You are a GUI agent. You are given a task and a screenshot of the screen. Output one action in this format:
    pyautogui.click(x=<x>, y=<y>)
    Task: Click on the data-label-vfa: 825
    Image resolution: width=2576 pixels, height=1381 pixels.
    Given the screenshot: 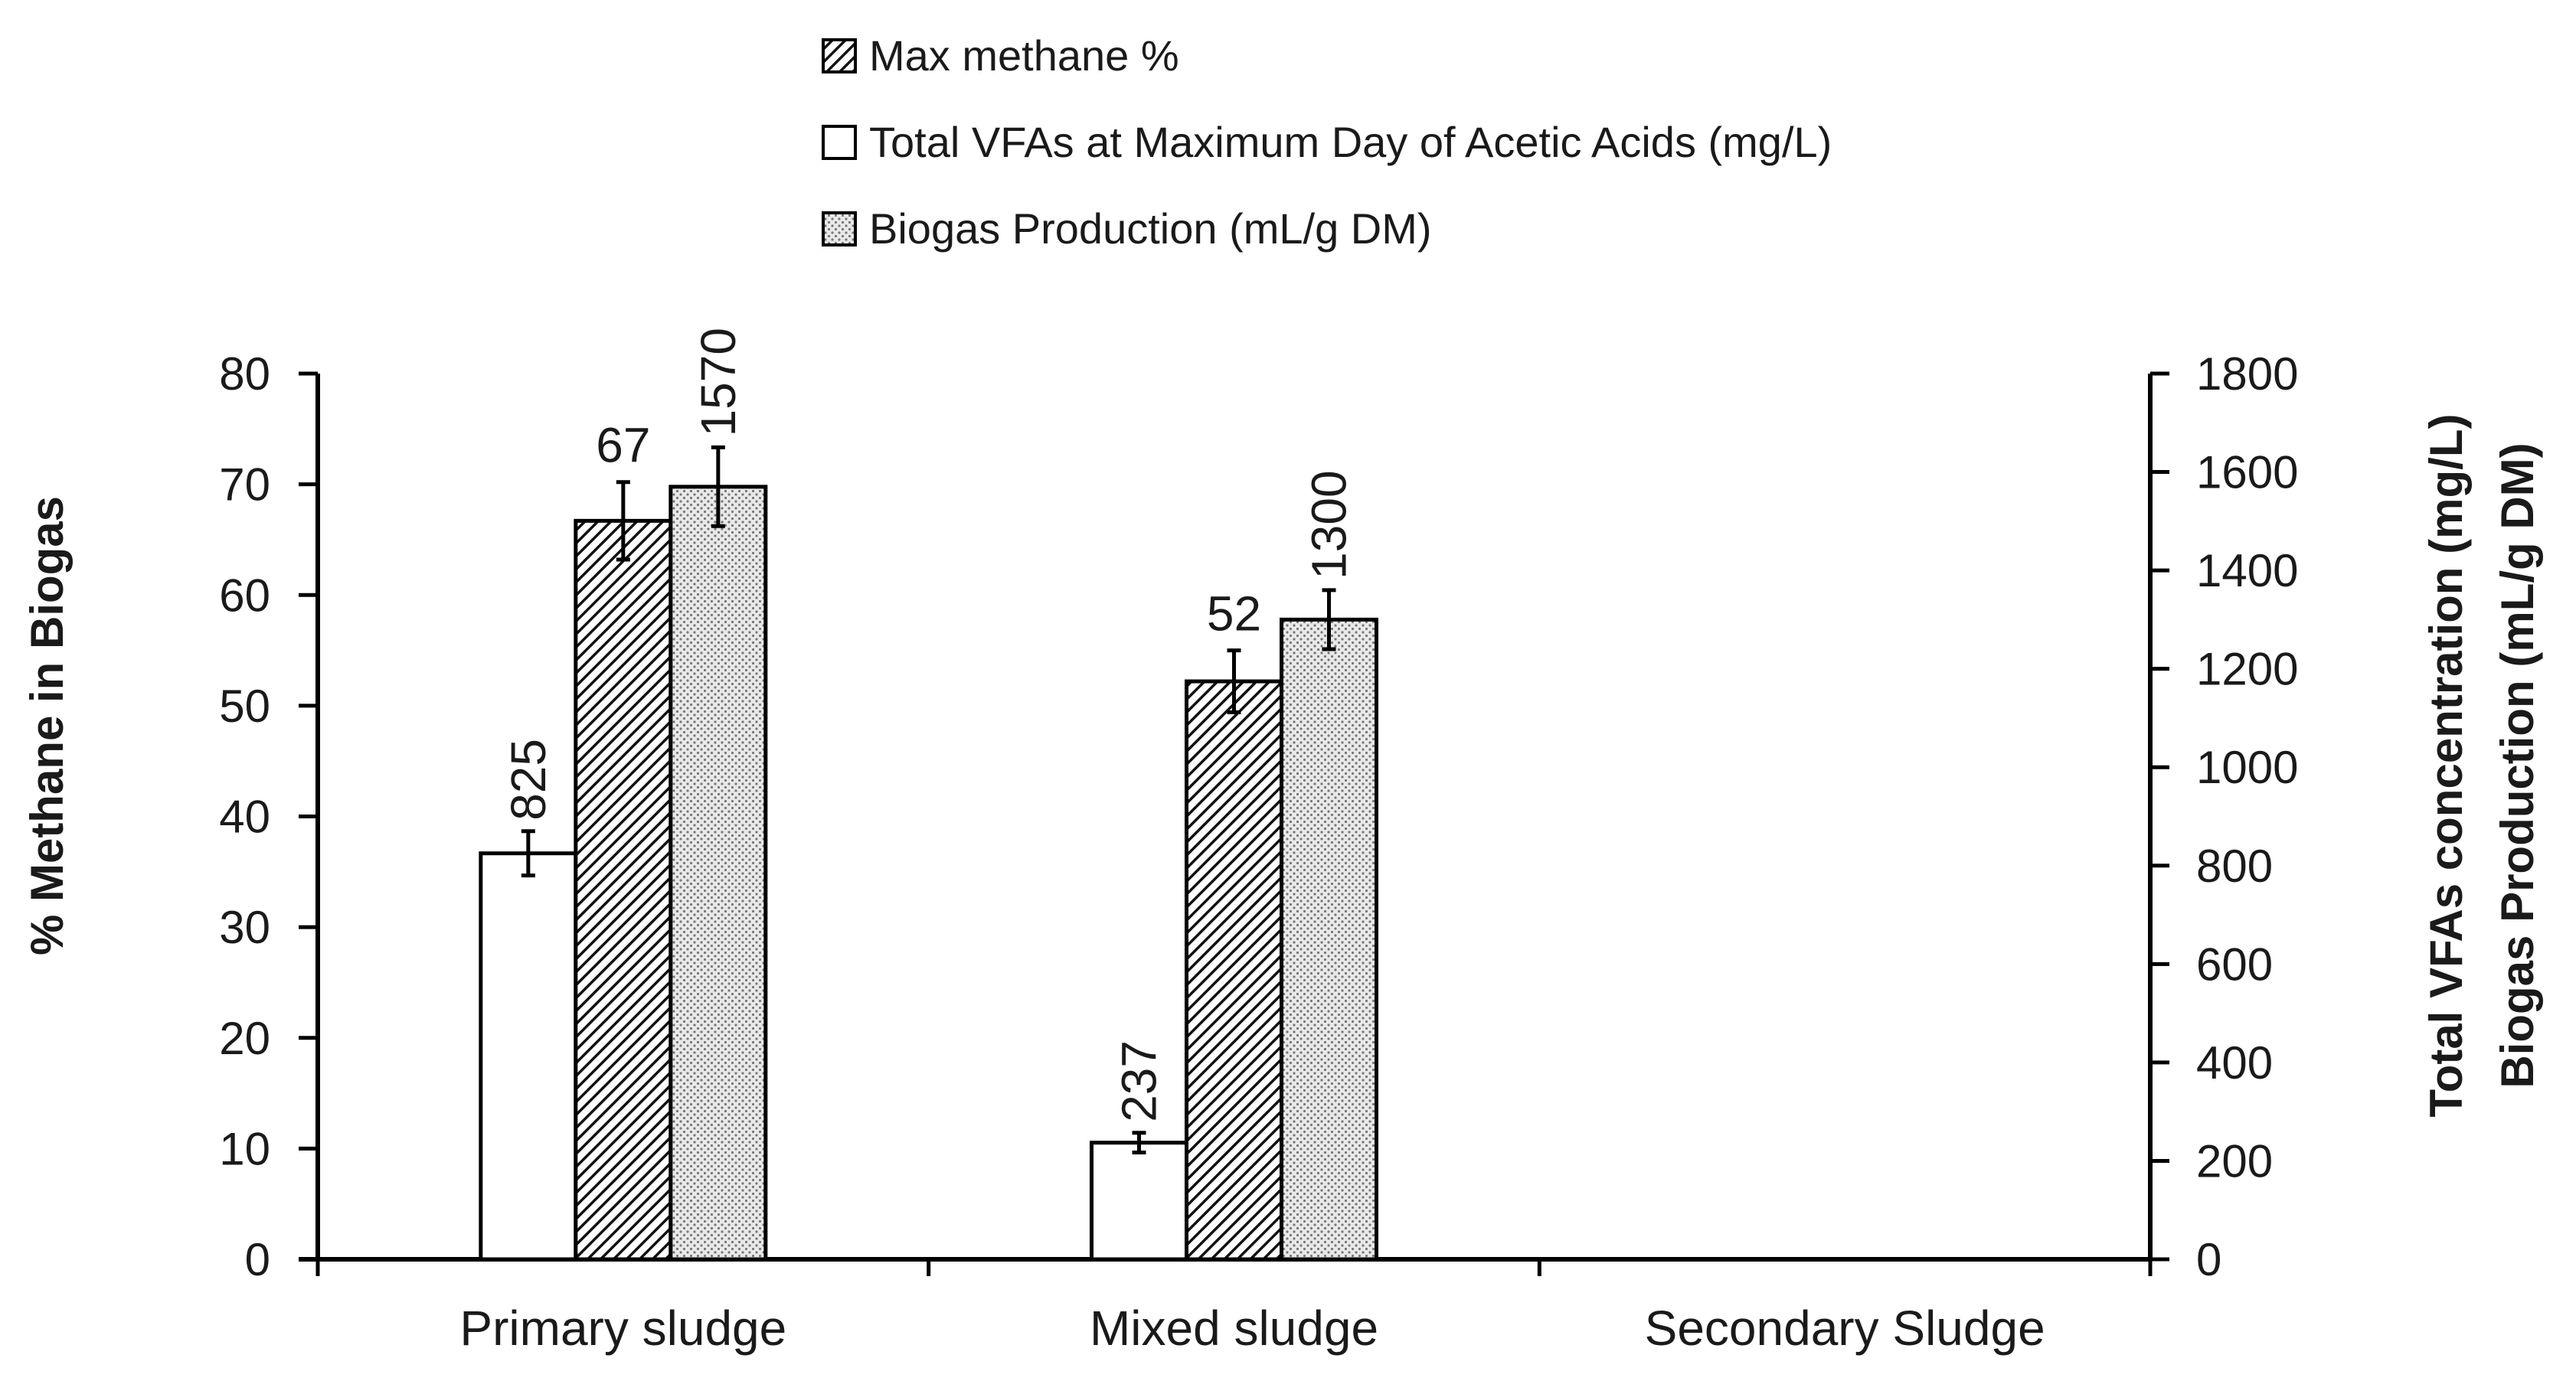 What is the action you would take?
    pyautogui.click(x=528, y=780)
    